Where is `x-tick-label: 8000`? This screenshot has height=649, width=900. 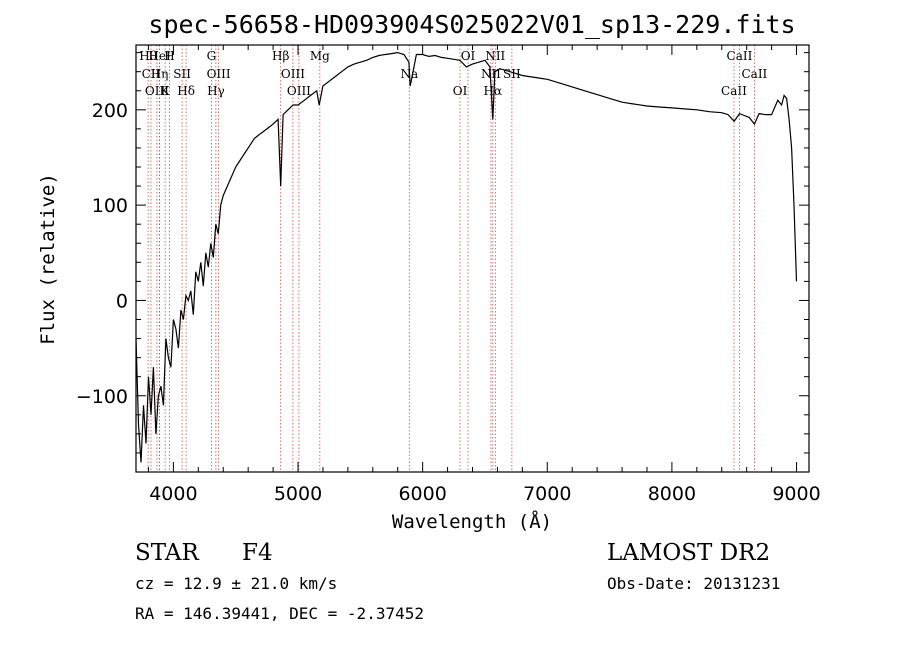
x-tick-label: 8000 is located at coordinates (672, 494).